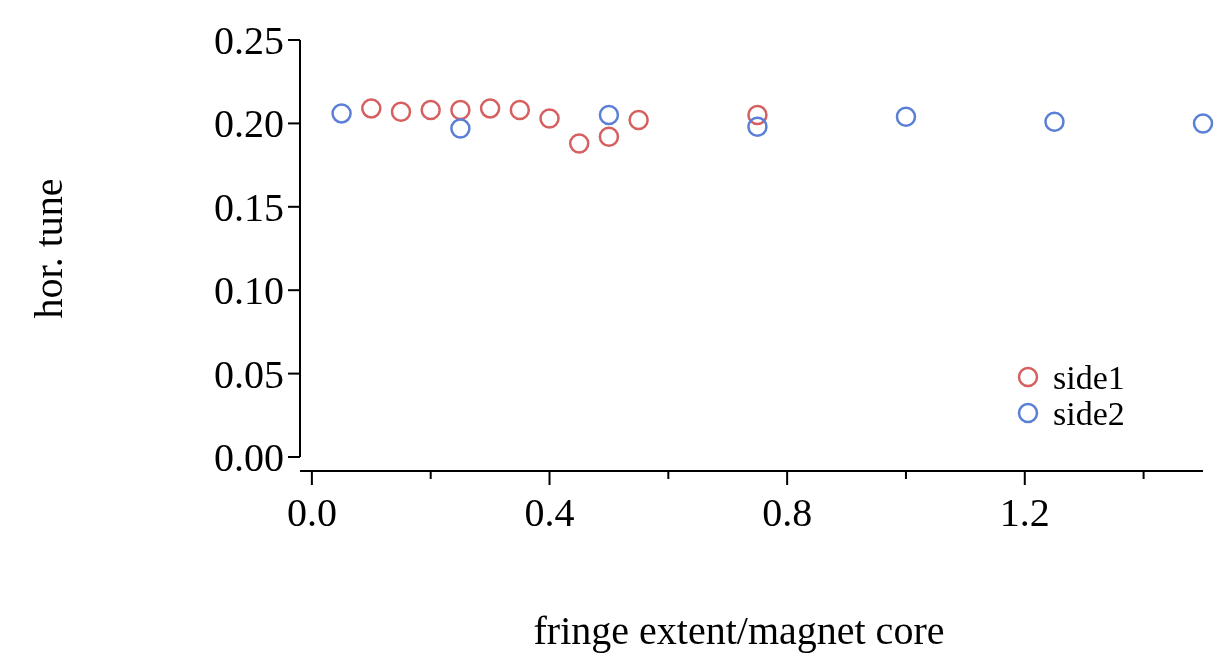  What do you see at coordinates (249, 291) in the screenshot?
I see `y-tick-label: 0.10` at bounding box center [249, 291].